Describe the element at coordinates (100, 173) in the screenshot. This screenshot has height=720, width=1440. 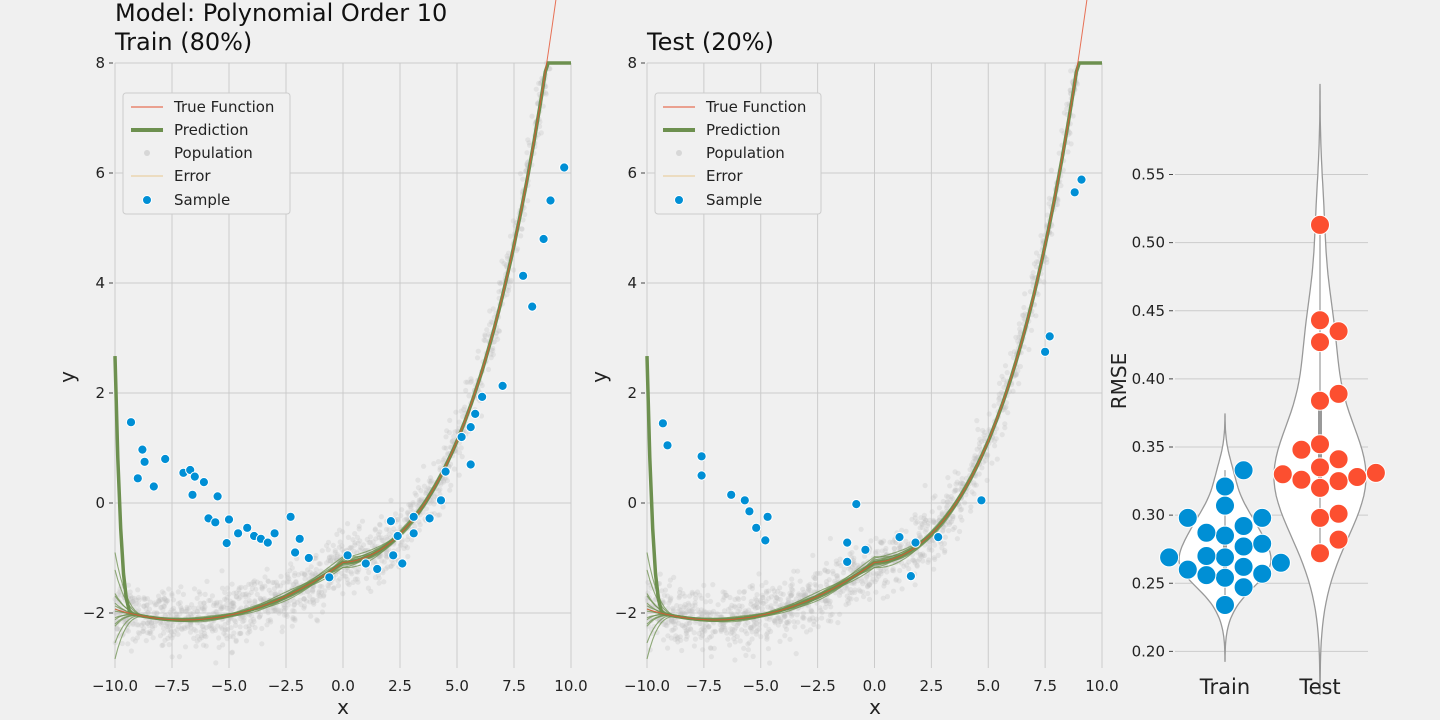
I see `y-tick-label: 6` at that location.